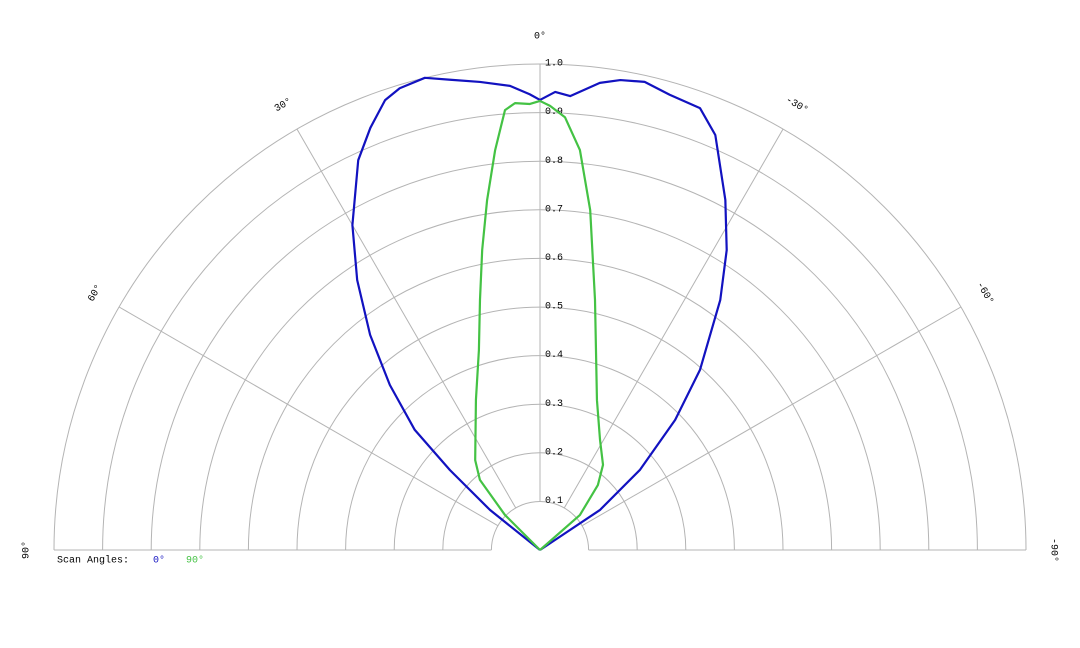 This screenshot has width=1080, height=648. Describe the element at coordinates (554, 355) in the screenshot. I see `r-tick-label: 0.4` at that location.